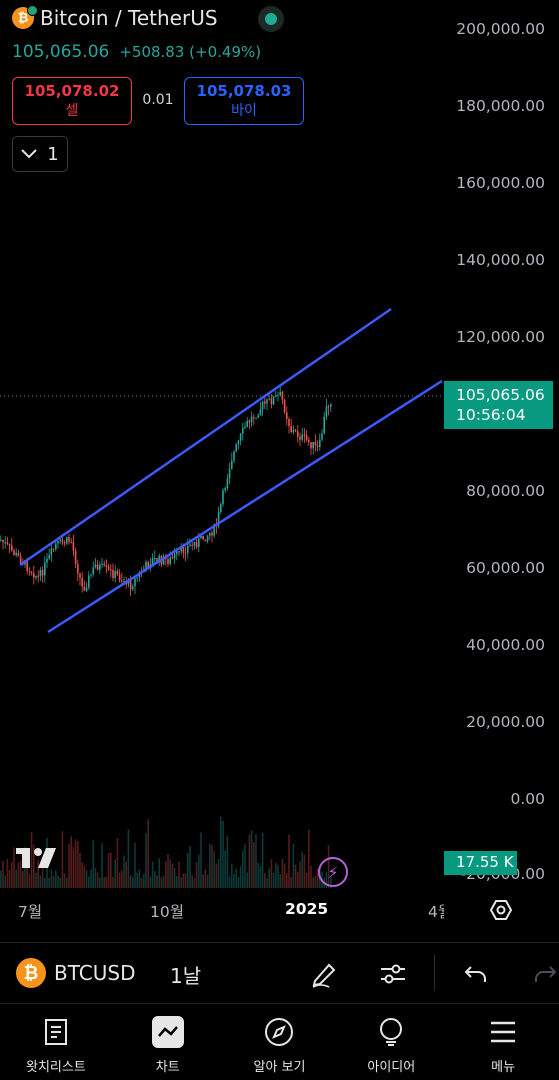 The width and height of the screenshot is (559, 1080). I want to click on sliders-icon, so click(393, 974).